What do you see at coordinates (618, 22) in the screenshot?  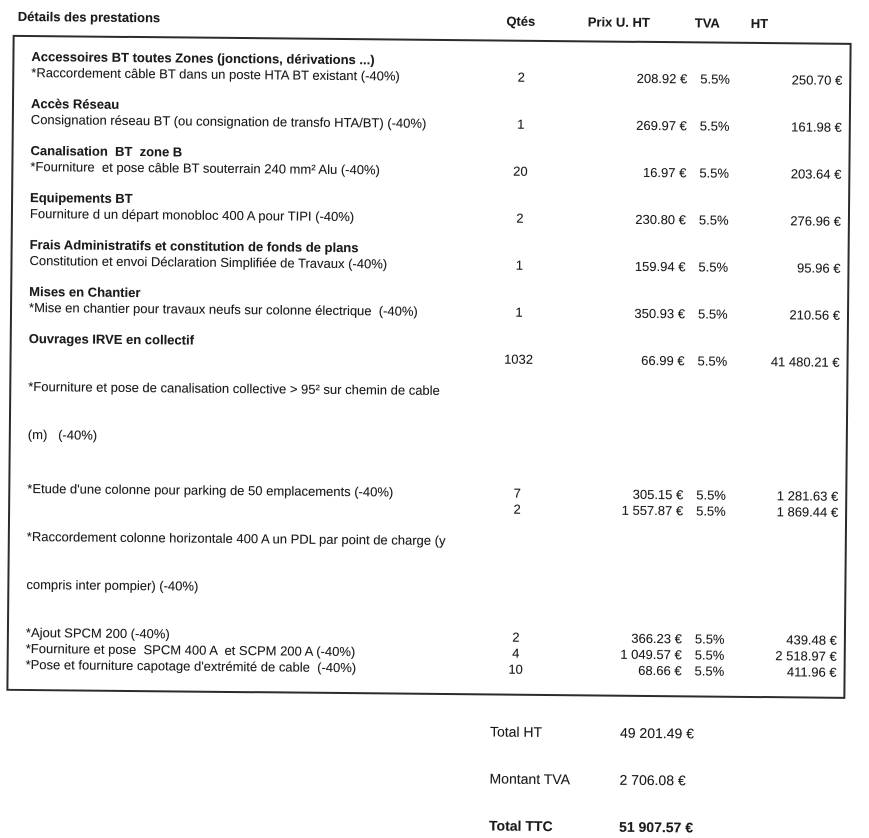 I see `column-header-unit-price: Prix U. HT` at bounding box center [618, 22].